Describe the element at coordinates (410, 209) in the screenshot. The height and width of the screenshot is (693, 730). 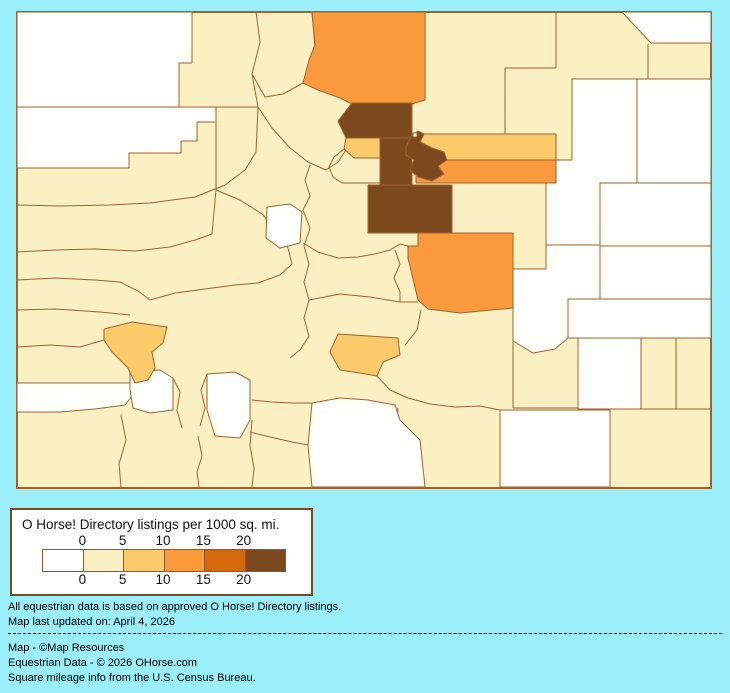
I see `county-douglas` at that location.